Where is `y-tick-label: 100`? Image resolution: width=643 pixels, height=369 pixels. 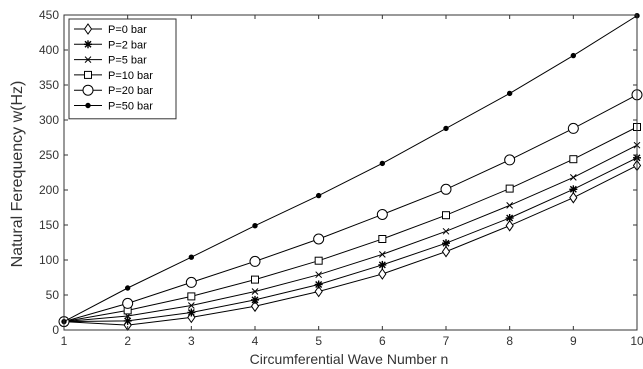 y-tick-label: 100 is located at coordinates (49, 260).